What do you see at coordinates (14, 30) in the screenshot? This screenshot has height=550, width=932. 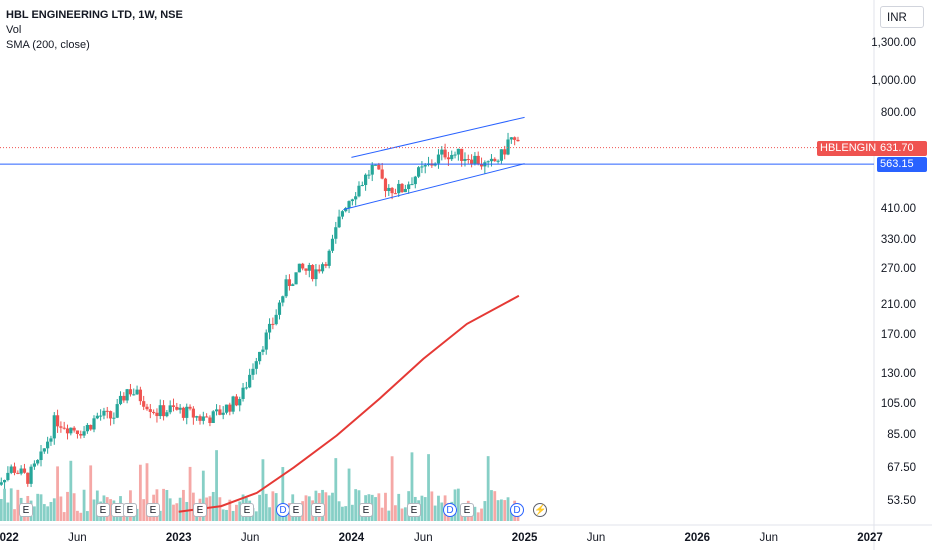 I see `legend-vol: Vol` at bounding box center [14, 30].